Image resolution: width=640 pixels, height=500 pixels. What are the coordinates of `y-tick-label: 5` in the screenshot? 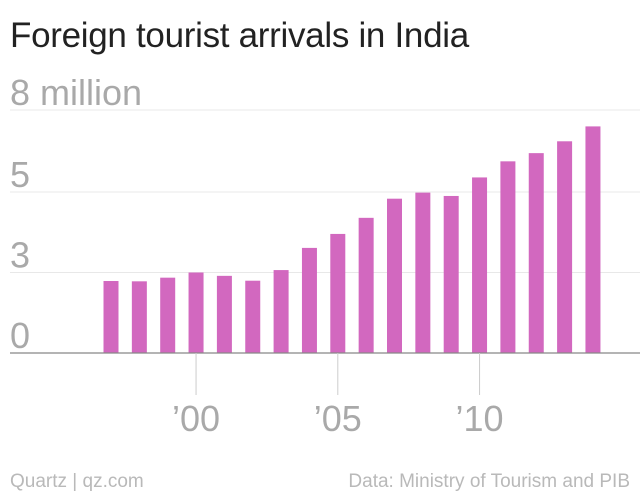 It's located at (20, 174).